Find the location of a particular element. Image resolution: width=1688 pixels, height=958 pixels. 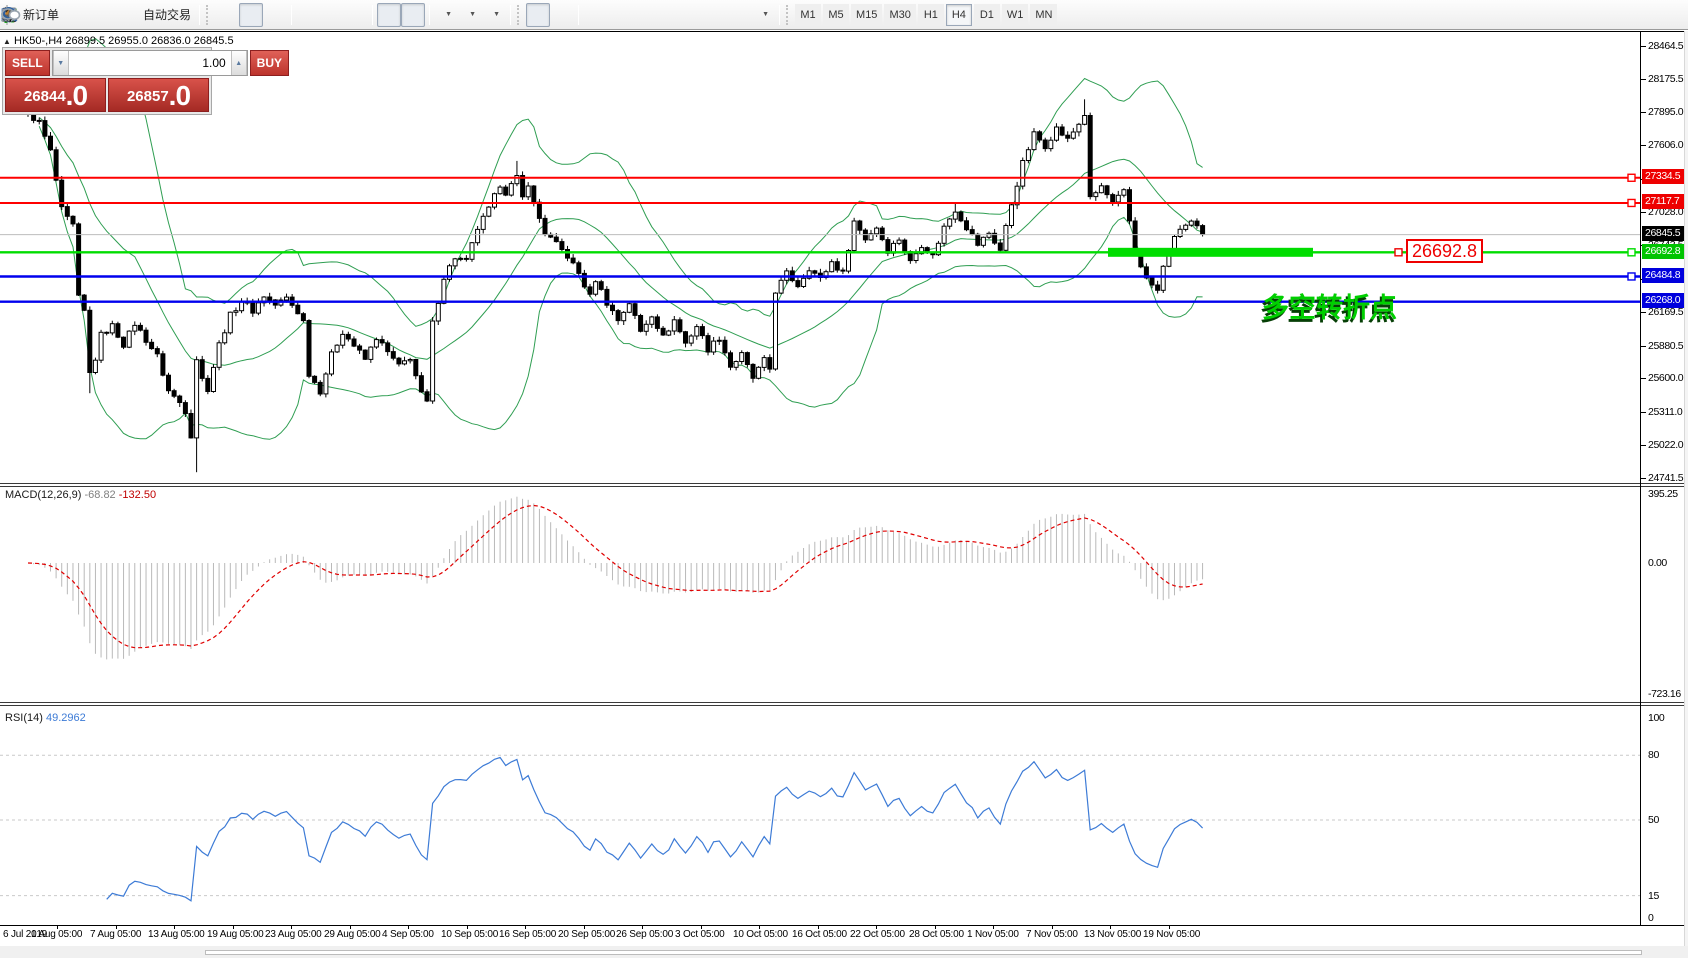

periods-button: ▼ is located at coordinates (241, 15).